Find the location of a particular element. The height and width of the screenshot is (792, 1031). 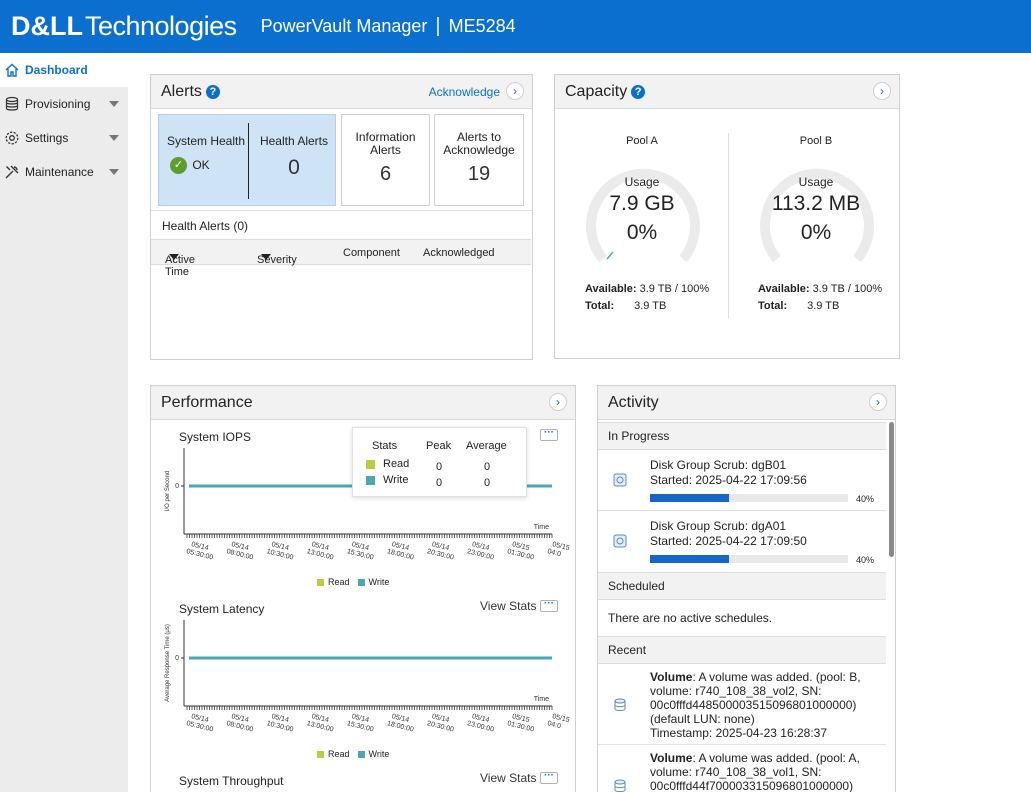

stats-header-peak: Peak is located at coordinates (439, 446).